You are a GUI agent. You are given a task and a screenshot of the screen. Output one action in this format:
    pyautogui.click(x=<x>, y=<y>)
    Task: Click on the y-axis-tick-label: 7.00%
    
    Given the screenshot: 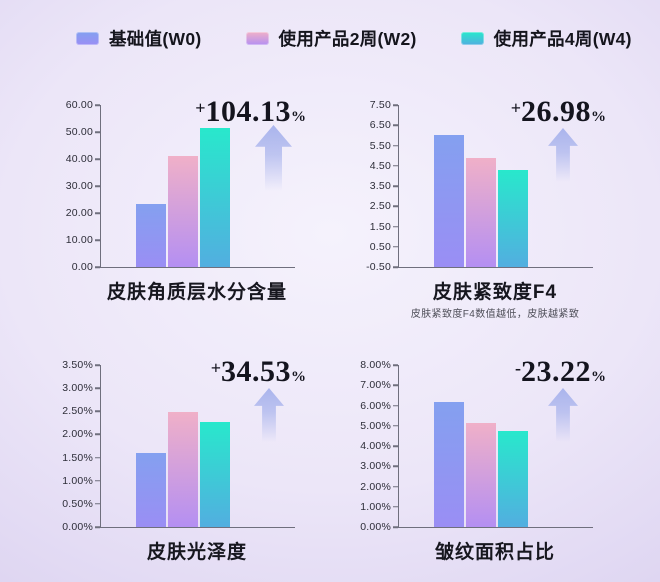 What is the action you would take?
    pyautogui.click(x=375, y=385)
    